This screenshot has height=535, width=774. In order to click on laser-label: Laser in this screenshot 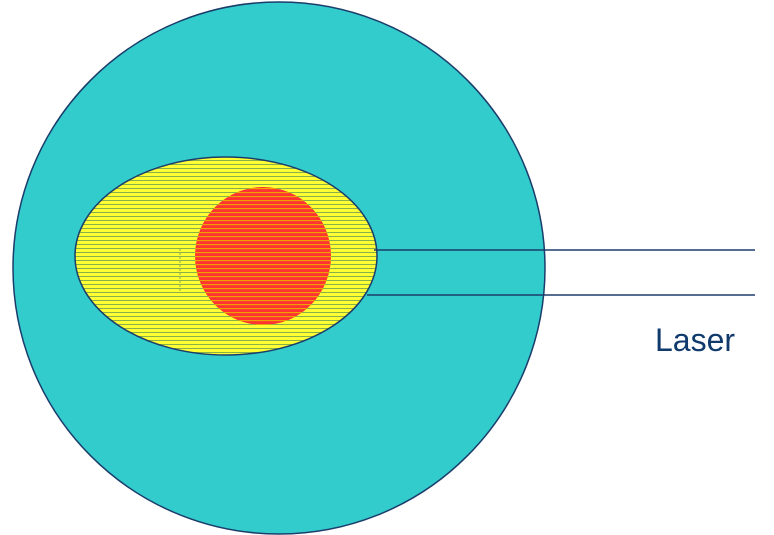, I will do `click(695, 340)`.